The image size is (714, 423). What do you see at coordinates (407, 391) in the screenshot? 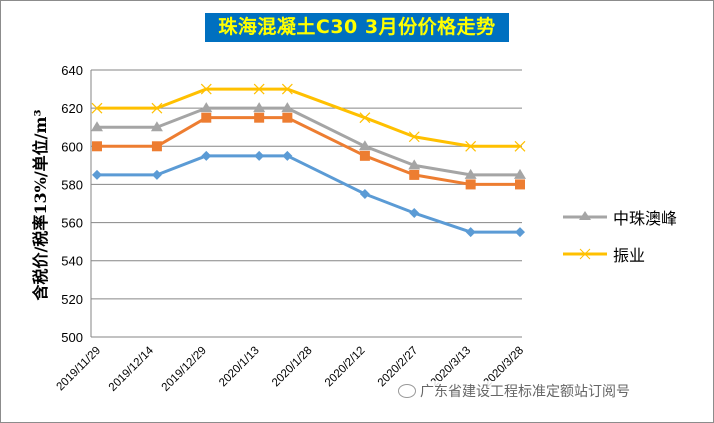
I see `wechat-icon` at bounding box center [407, 391].